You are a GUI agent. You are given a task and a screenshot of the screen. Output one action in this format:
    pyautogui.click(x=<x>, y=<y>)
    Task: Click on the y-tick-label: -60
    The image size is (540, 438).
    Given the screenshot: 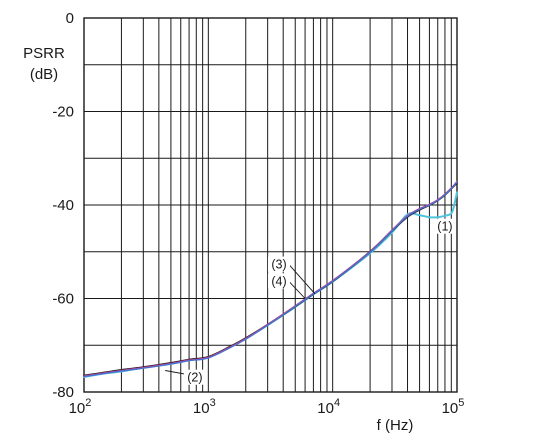 What is the action you would take?
    pyautogui.click(x=63, y=299)
    